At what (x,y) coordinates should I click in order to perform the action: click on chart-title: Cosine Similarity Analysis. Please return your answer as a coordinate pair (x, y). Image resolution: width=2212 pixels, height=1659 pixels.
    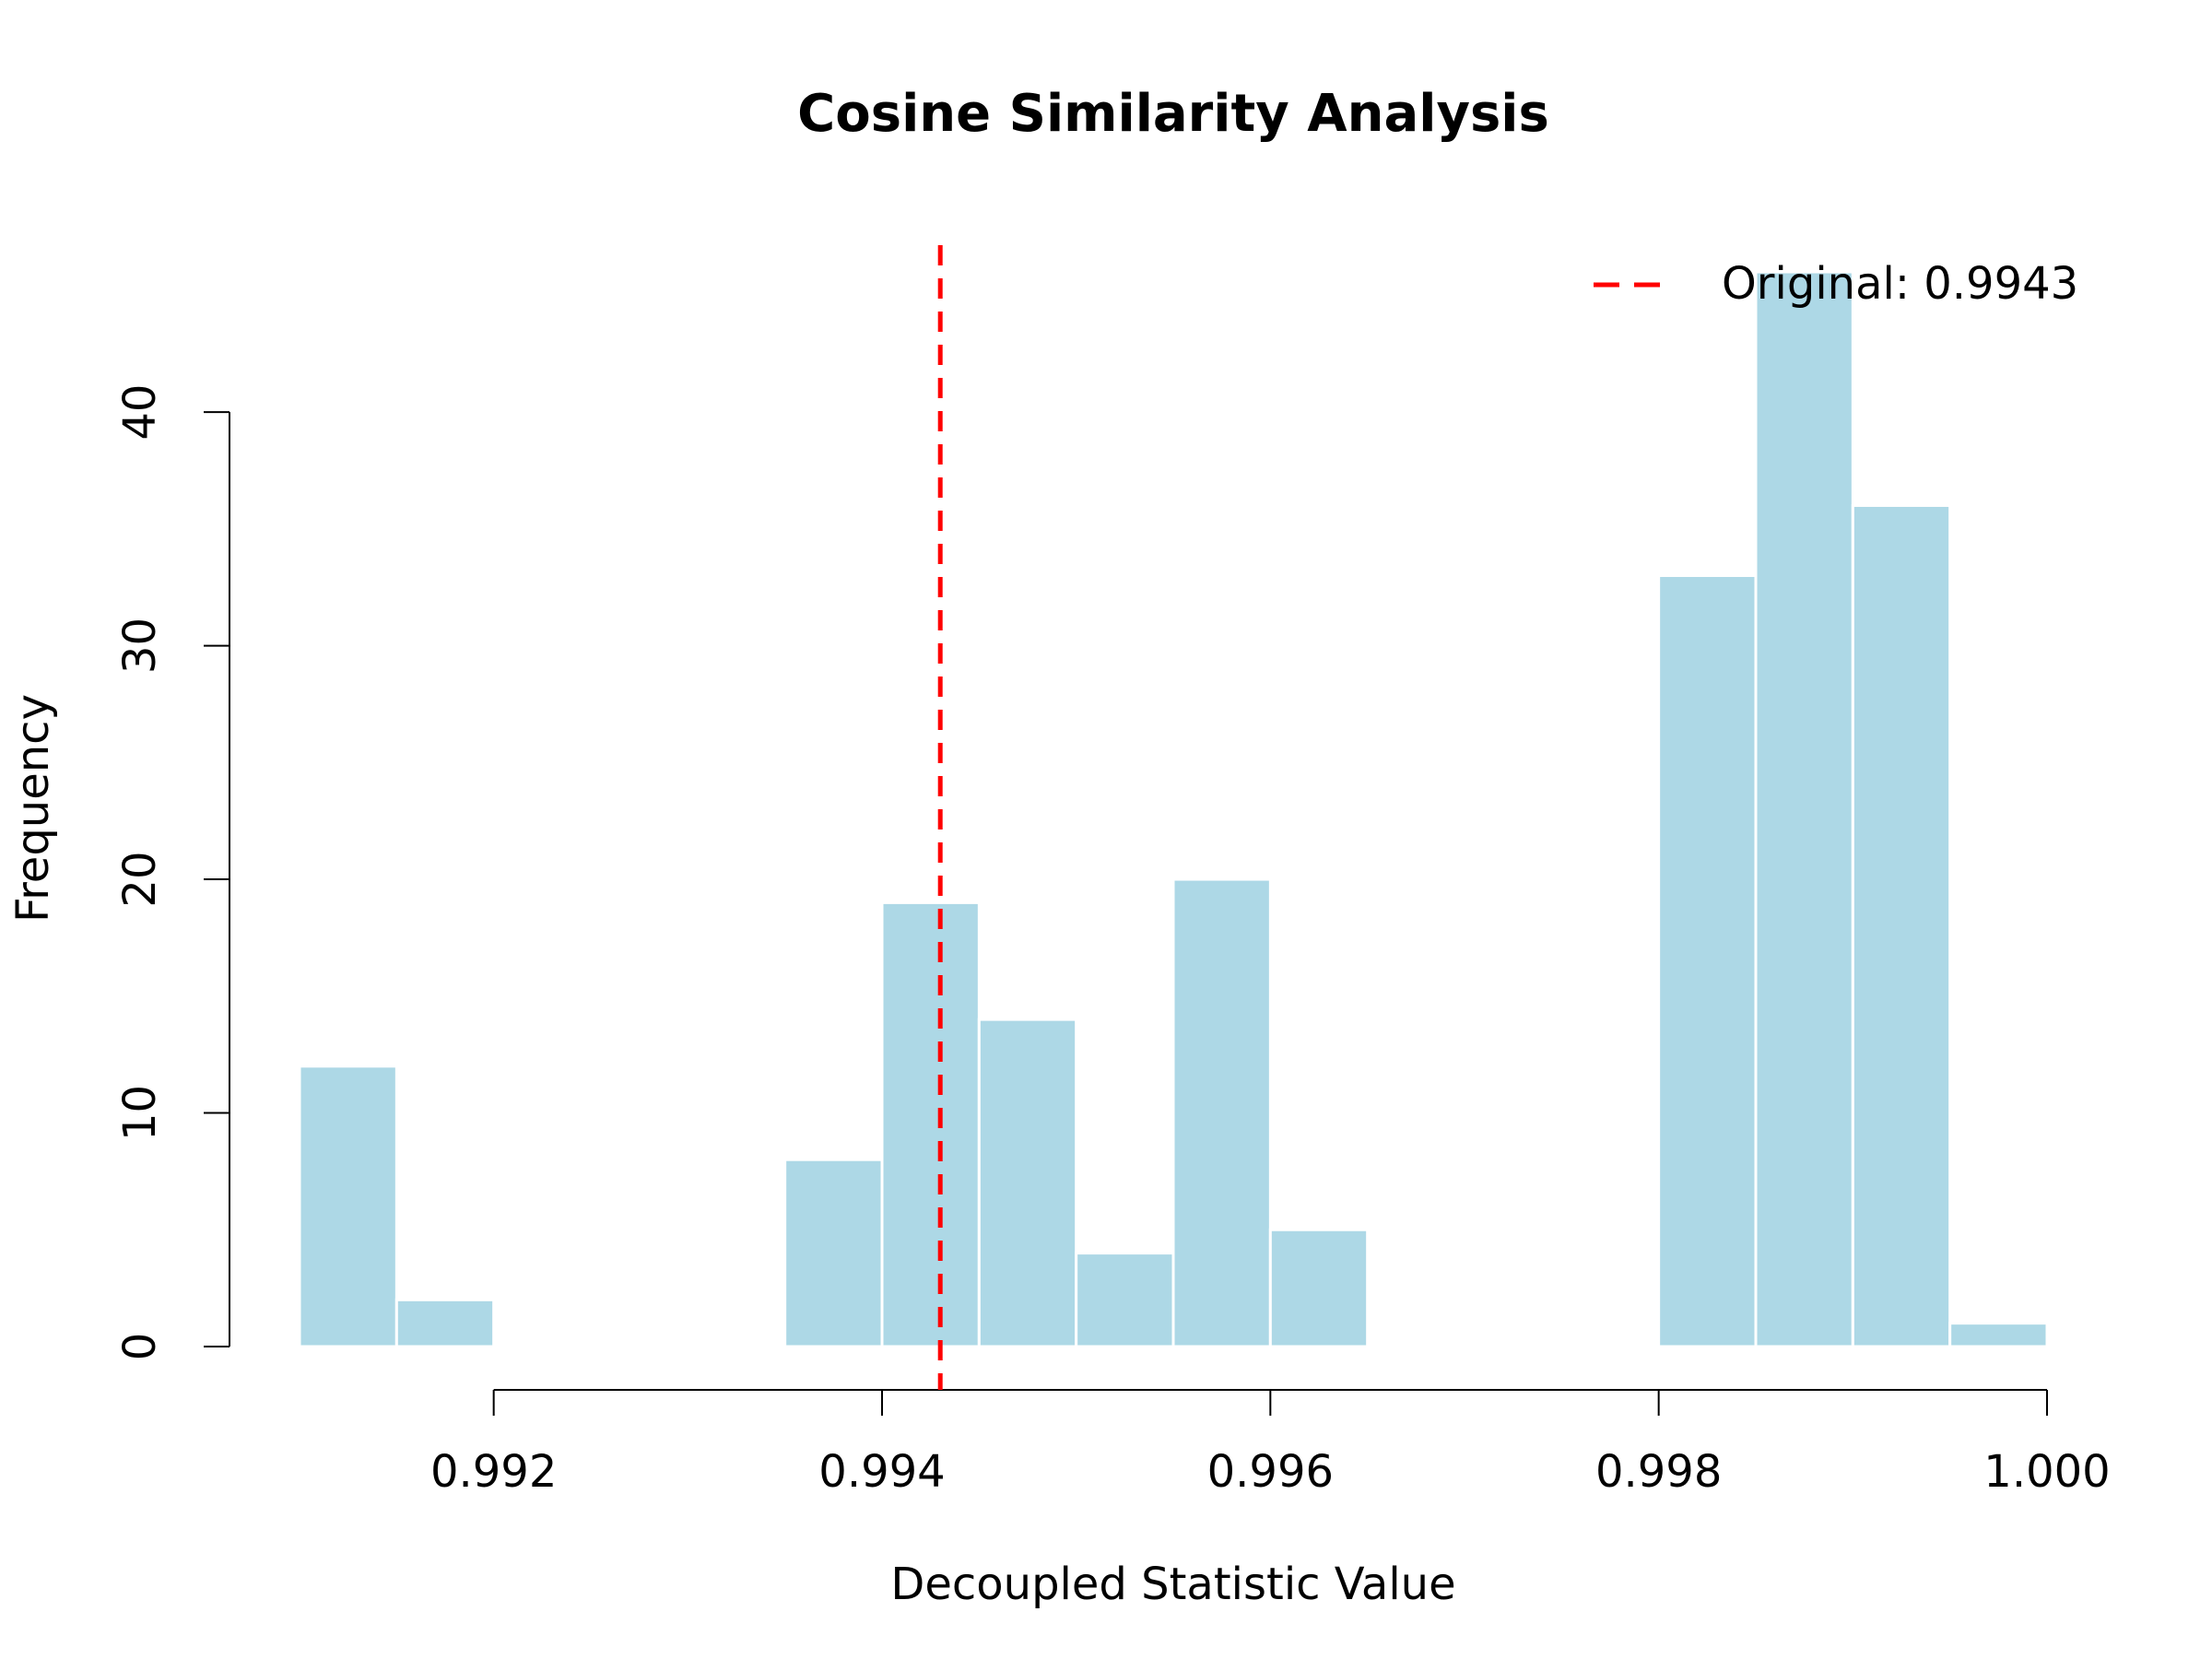
    Looking at the image, I should click on (1173, 114).